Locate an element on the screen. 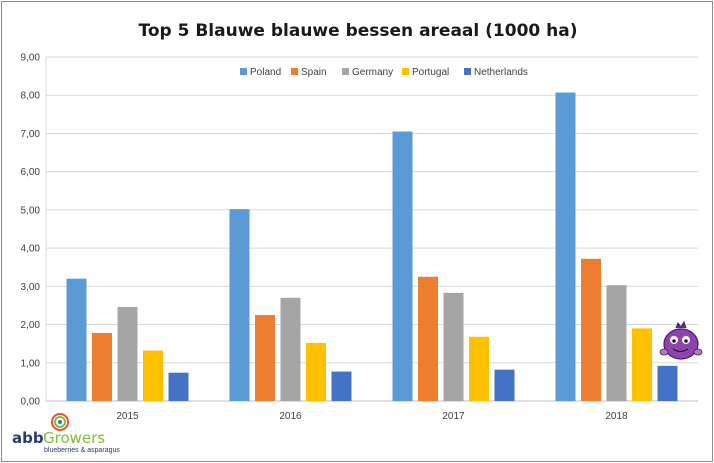  bar-netherlands-2017 is located at coordinates (504, 385).